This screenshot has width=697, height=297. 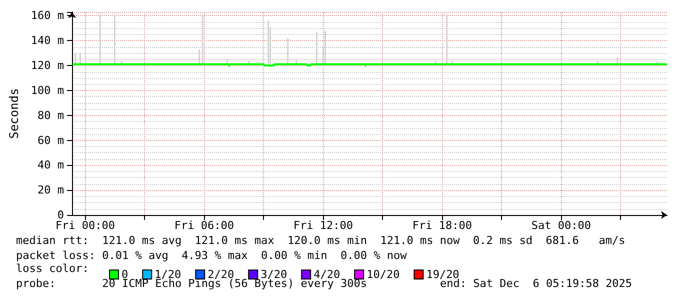 What do you see at coordinates (52, 268) in the screenshot?
I see `legend-title: loss color:` at bounding box center [52, 268].